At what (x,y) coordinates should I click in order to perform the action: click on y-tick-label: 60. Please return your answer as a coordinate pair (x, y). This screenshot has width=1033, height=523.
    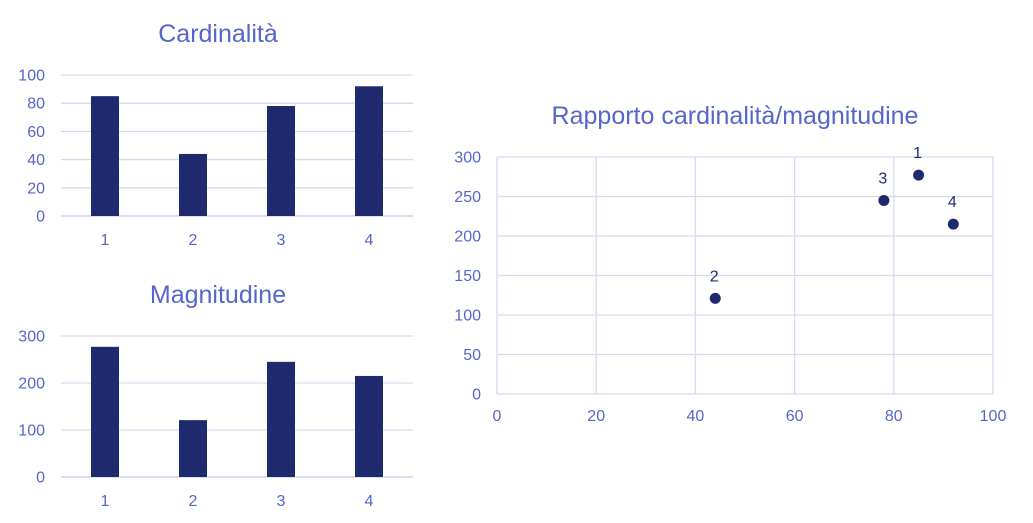
    Looking at the image, I should click on (36, 132).